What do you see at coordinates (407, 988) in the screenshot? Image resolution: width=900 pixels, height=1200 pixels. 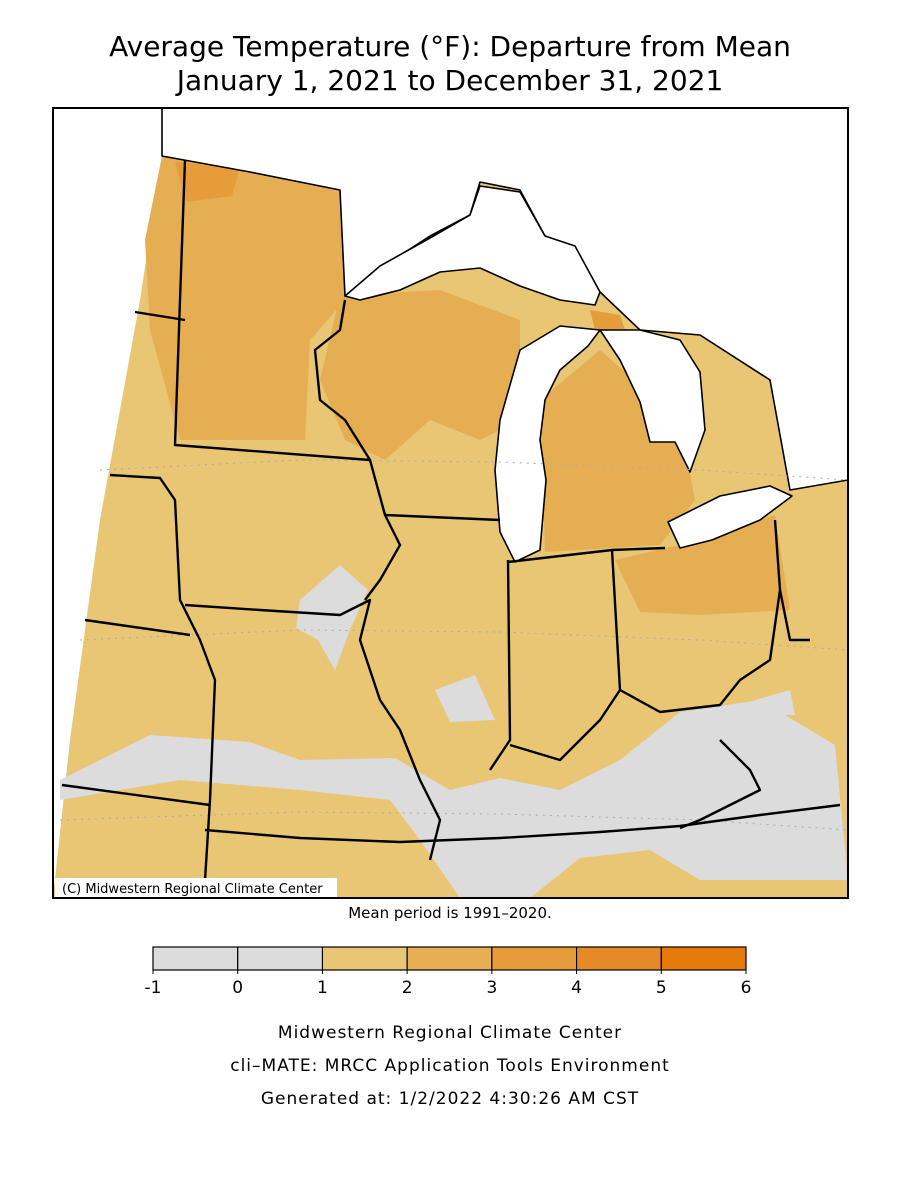 I see `legend-tick-label: 2` at bounding box center [407, 988].